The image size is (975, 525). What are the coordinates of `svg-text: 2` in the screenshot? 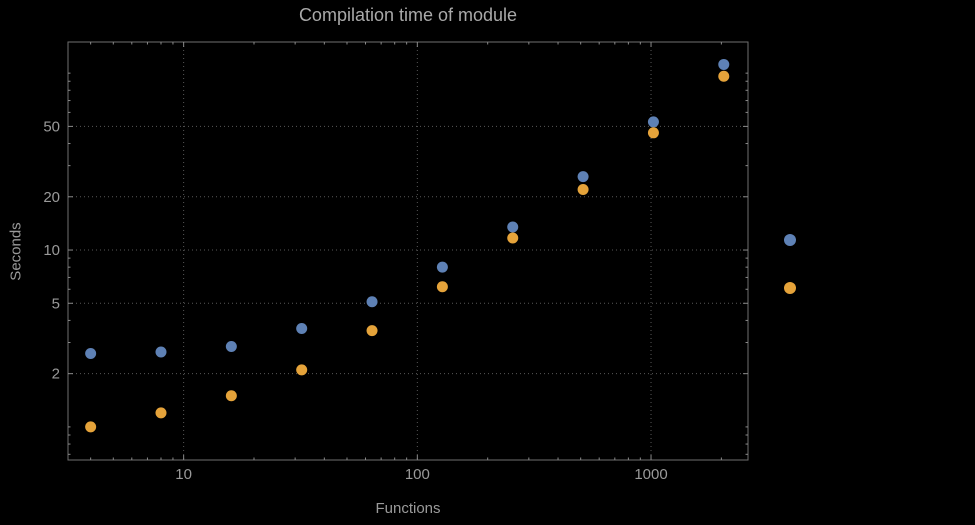 It's located at (56, 374).